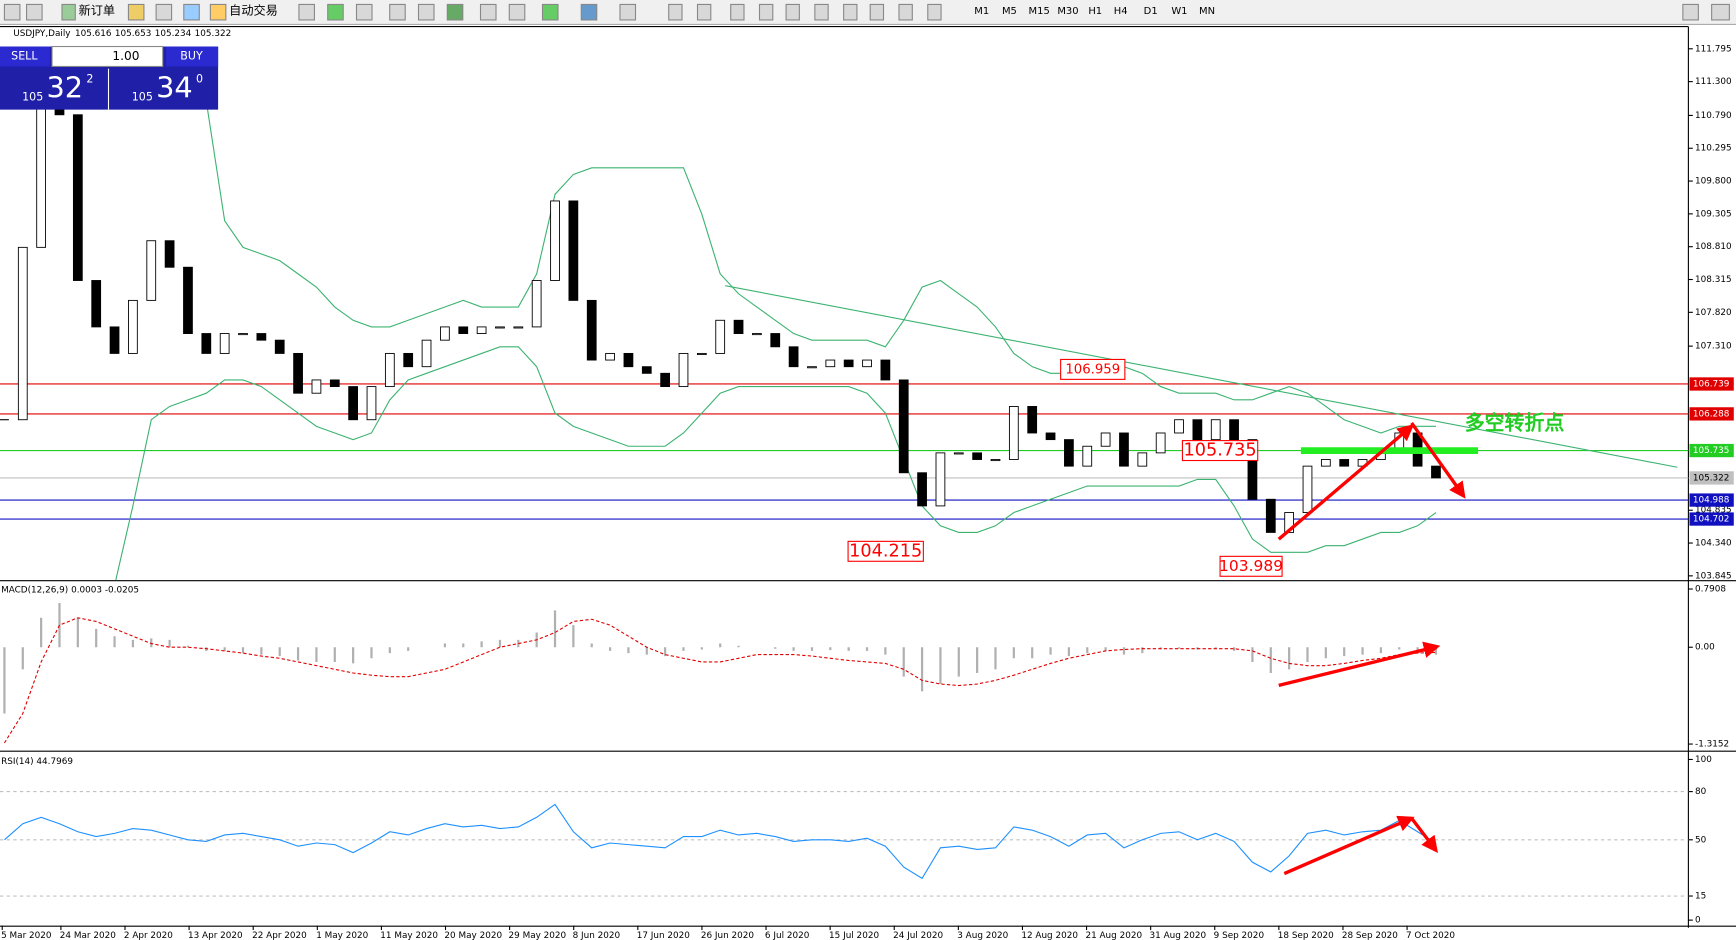  What do you see at coordinates (1430, 935) in the screenshot?
I see `date-label: 7 Oct 2020` at bounding box center [1430, 935].